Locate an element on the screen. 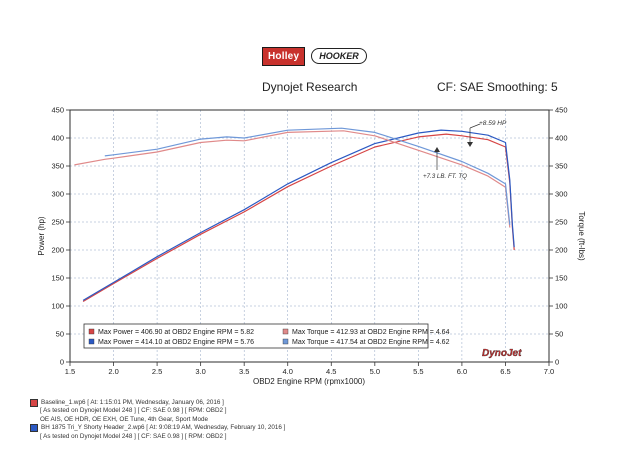 Image resolution: width=620 pixels, height=461 pixels. y-tick-label-left: 300 is located at coordinates (57, 194).